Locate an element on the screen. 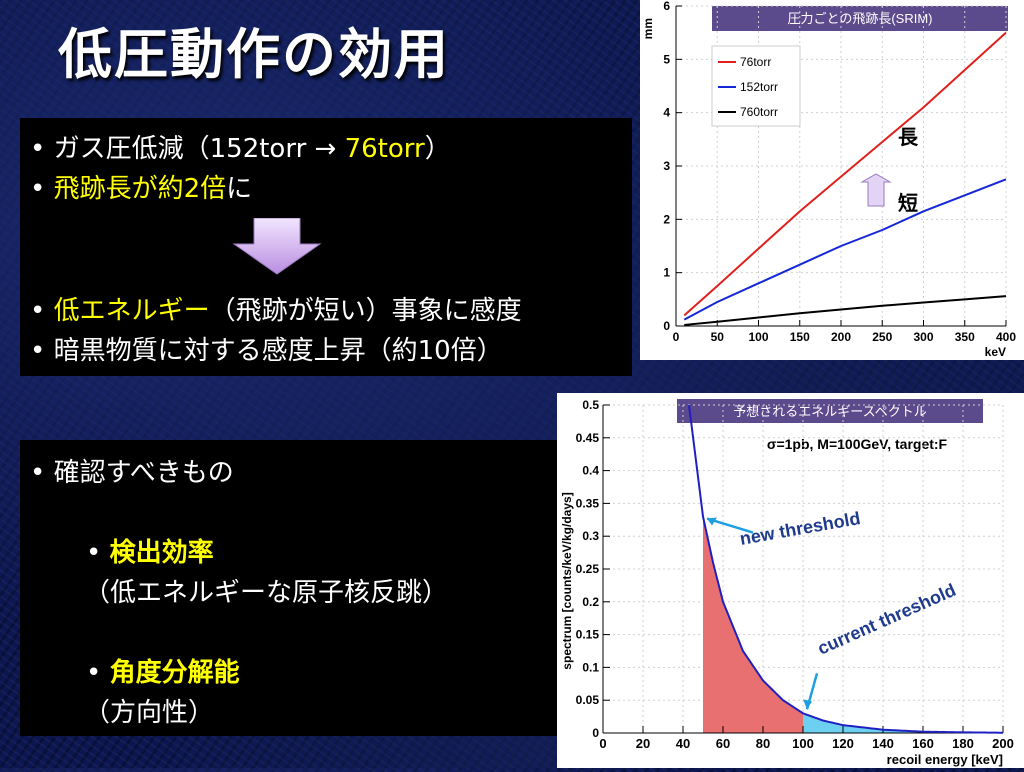 The height and width of the screenshot is (772, 1024). chart2-ytick-label: 0 is located at coordinates (595, 733).